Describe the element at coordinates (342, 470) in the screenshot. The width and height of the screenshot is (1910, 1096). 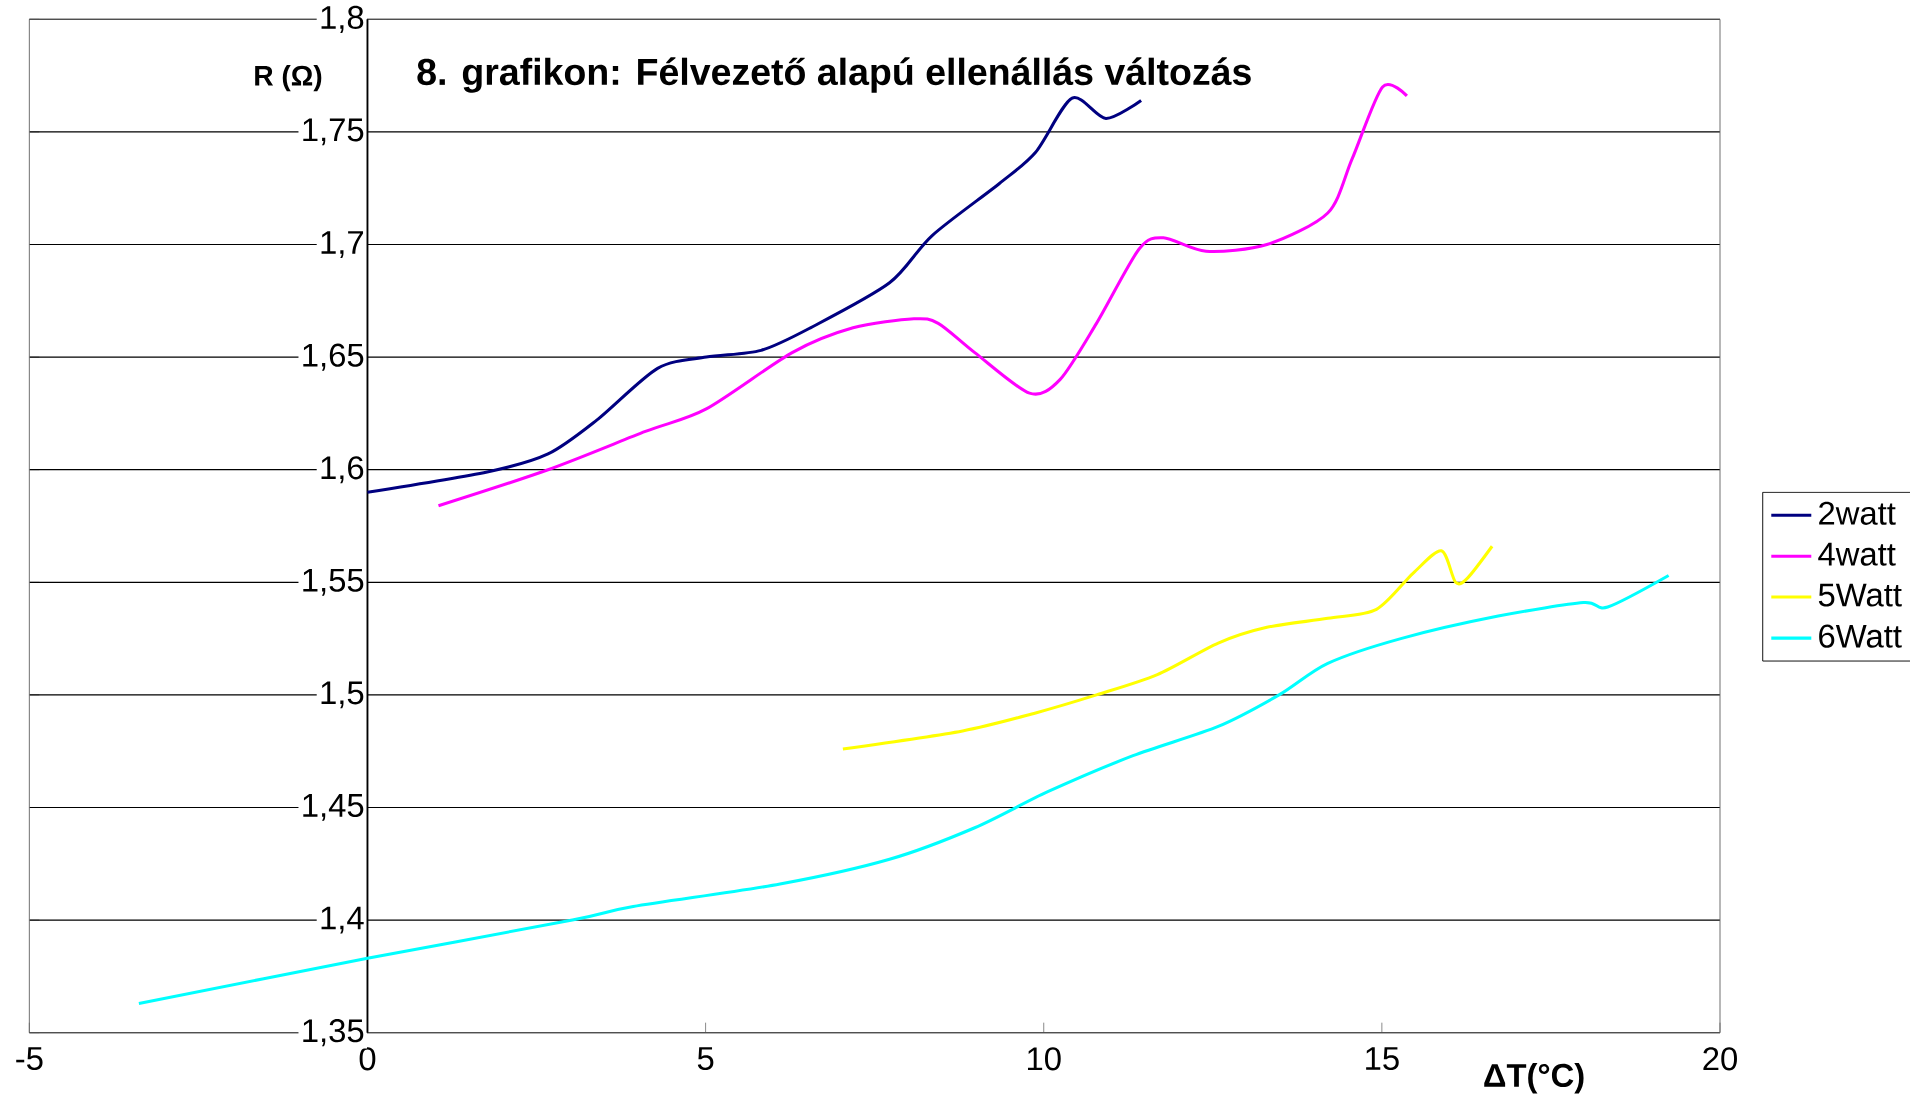
I see `y-tick-label: 1,6` at that location.